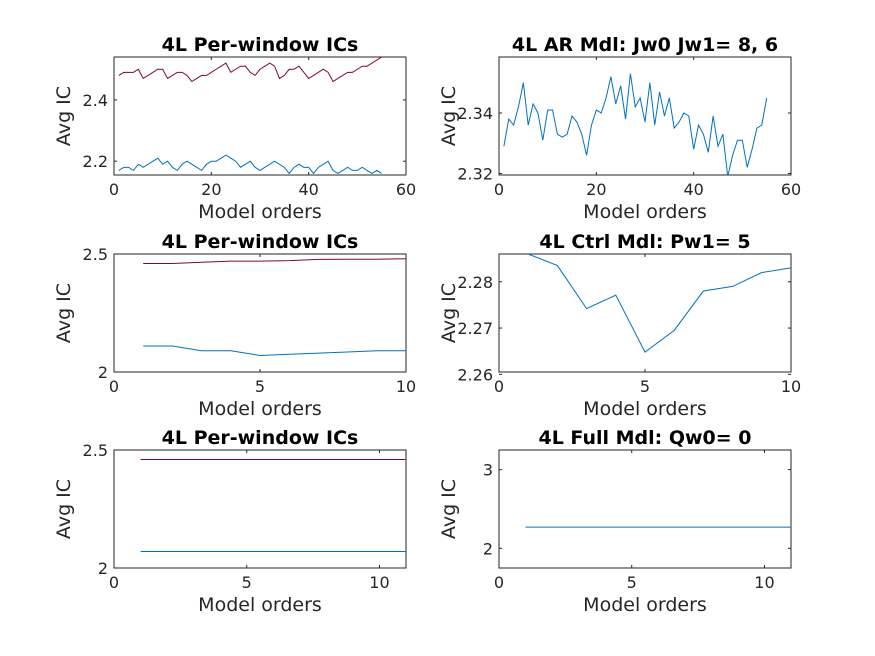  What do you see at coordinates (475, 113) in the screenshot?
I see `y-tick-label: 2.34` at bounding box center [475, 113].